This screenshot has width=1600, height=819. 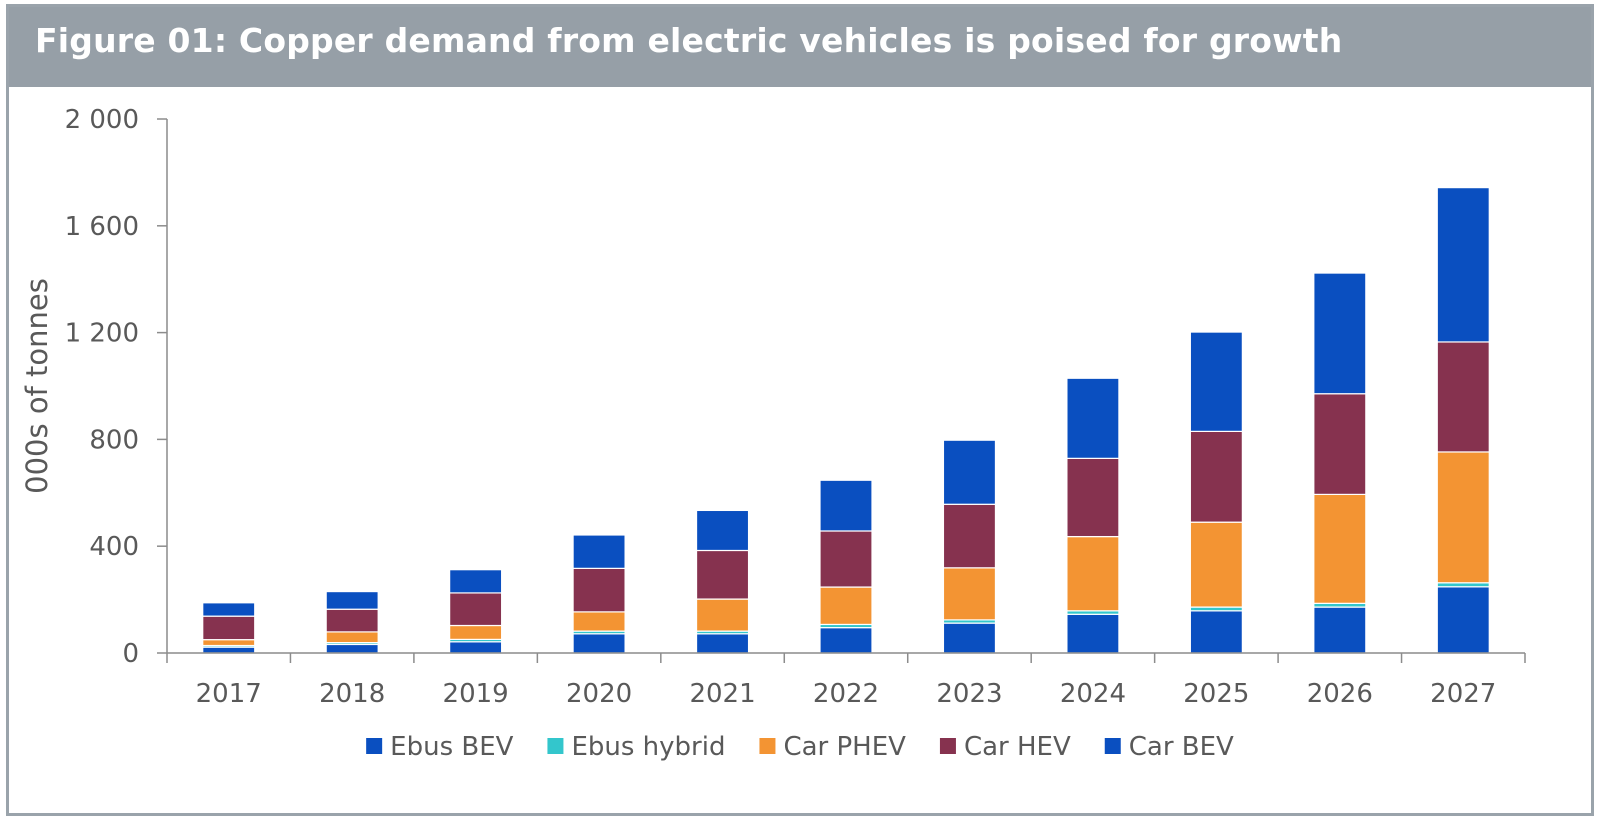 I want to click on legend-label: Car HEV, so click(x=1017, y=747).